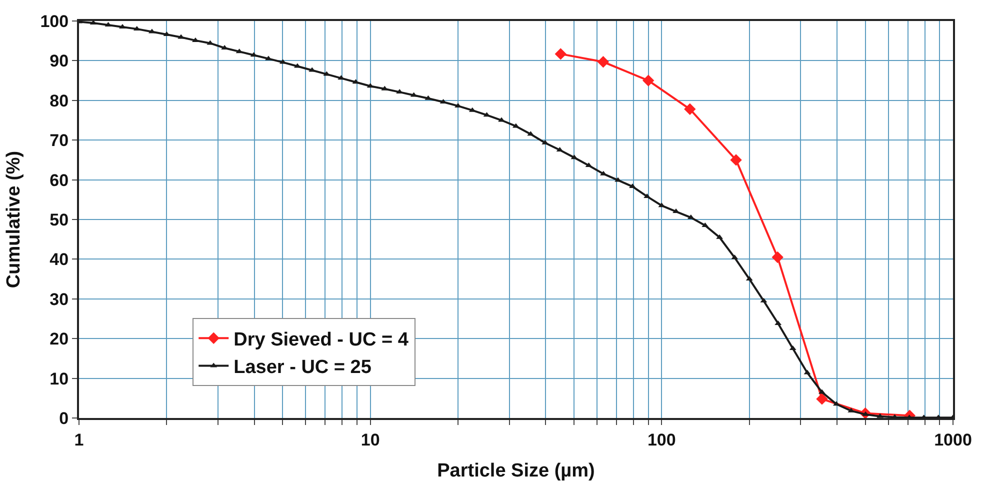 This screenshot has height=490, width=984. I want to click on y-tick-label: 0, so click(64, 418).